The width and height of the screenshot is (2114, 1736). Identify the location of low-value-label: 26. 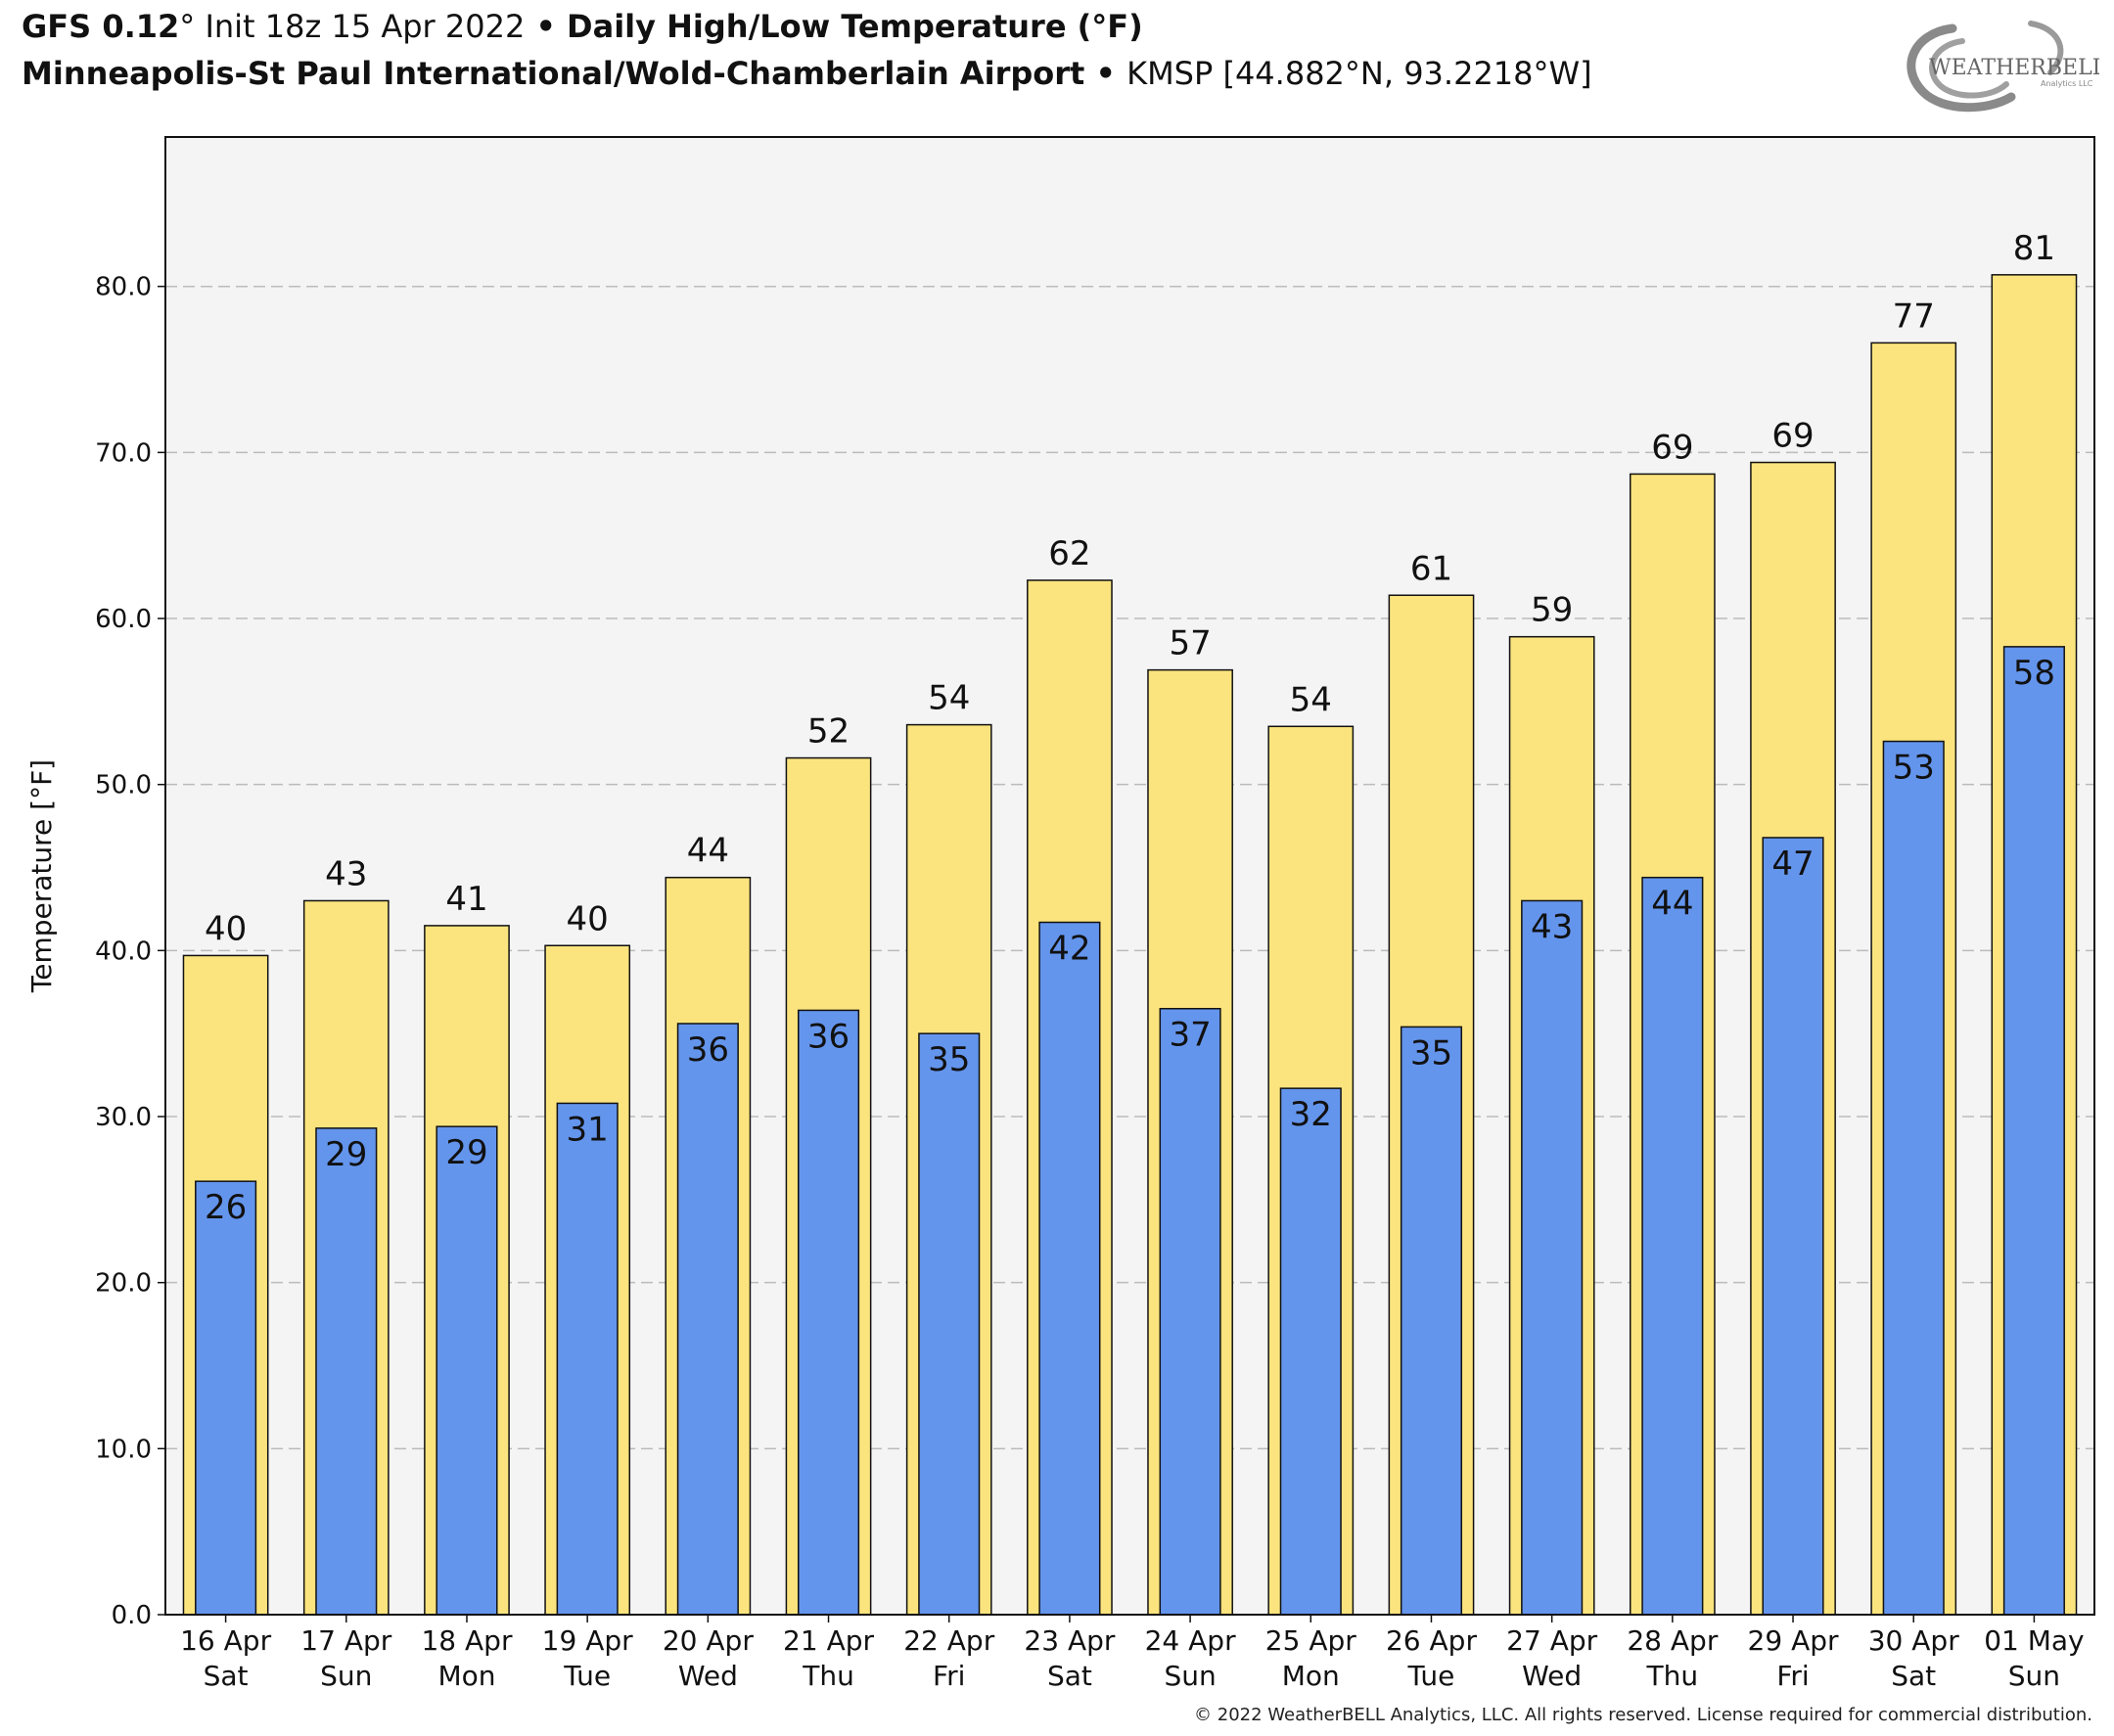
(226, 1207).